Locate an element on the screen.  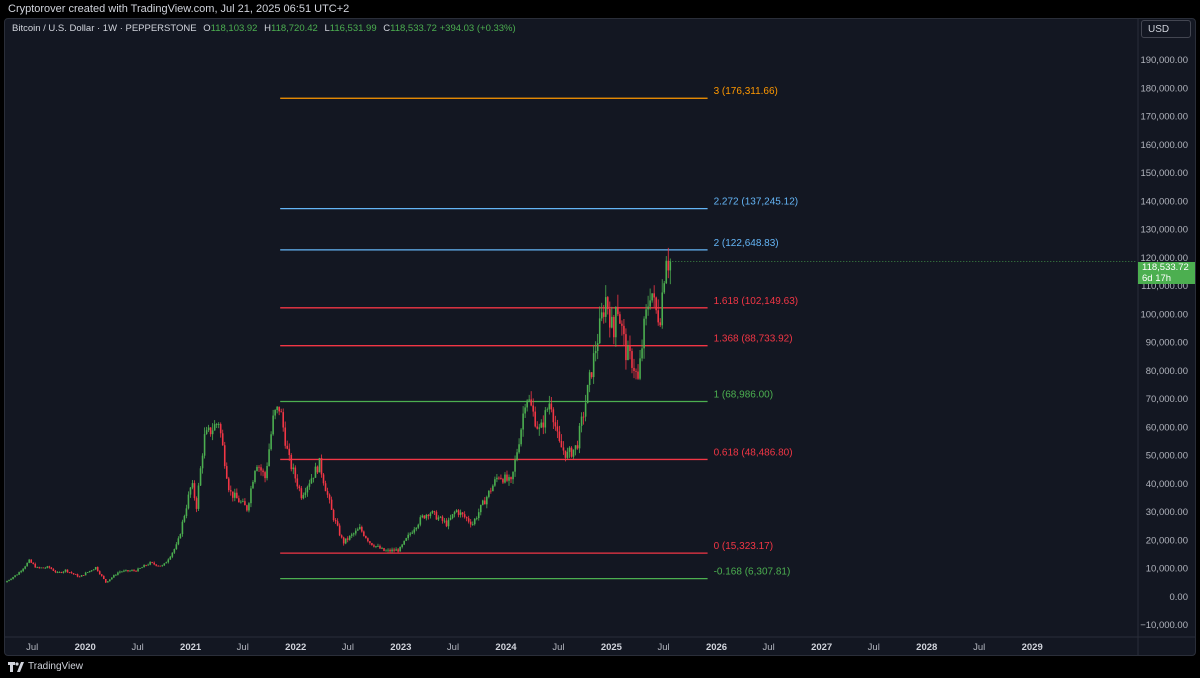
x-tick-label: 2027 is located at coordinates (821, 647).